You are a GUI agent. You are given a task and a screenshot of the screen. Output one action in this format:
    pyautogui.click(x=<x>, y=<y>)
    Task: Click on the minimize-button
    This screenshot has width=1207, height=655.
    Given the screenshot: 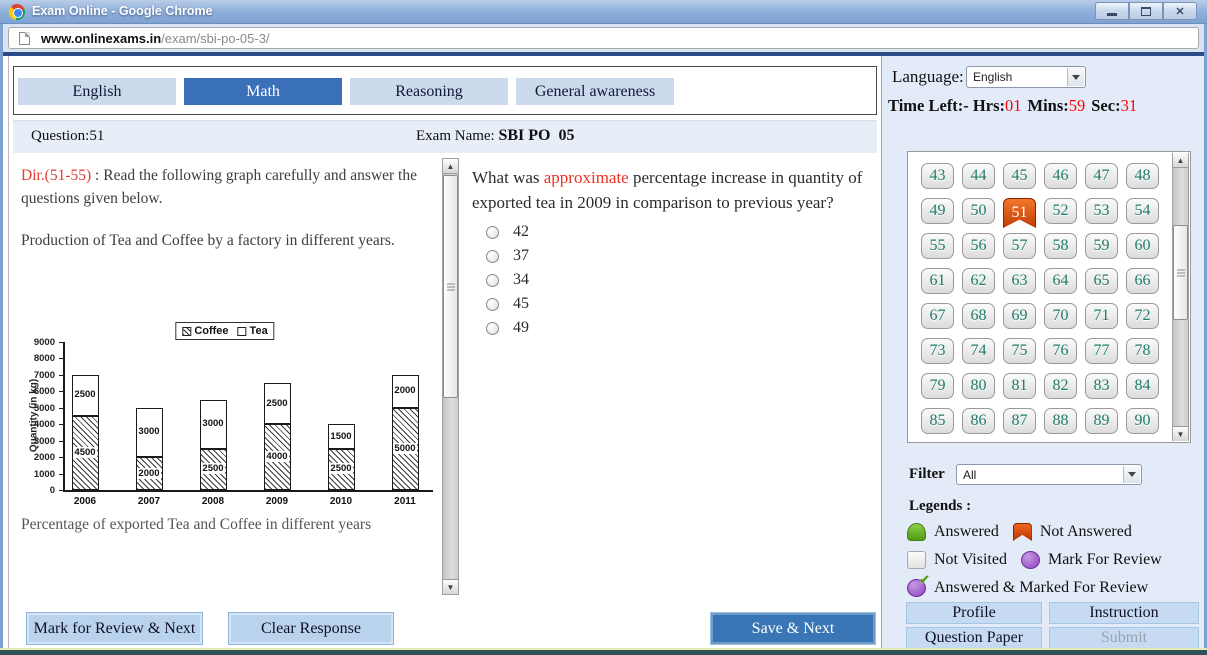 What is the action you would take?
    pyautogui.click(x=1112, y=11)
    